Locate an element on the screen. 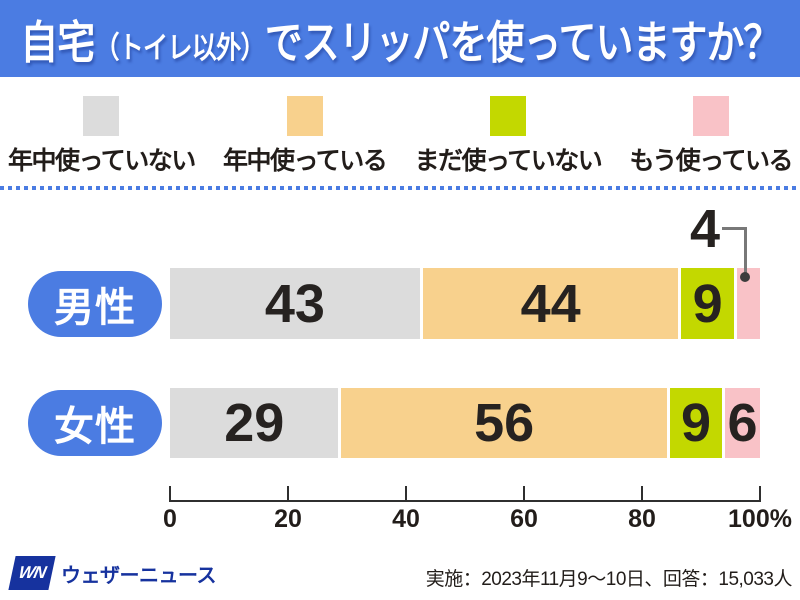 Image resolution: width=800 pixels, height=600 pixels. legend-label-1: 年中使っている is located at coordinates (305, 161).